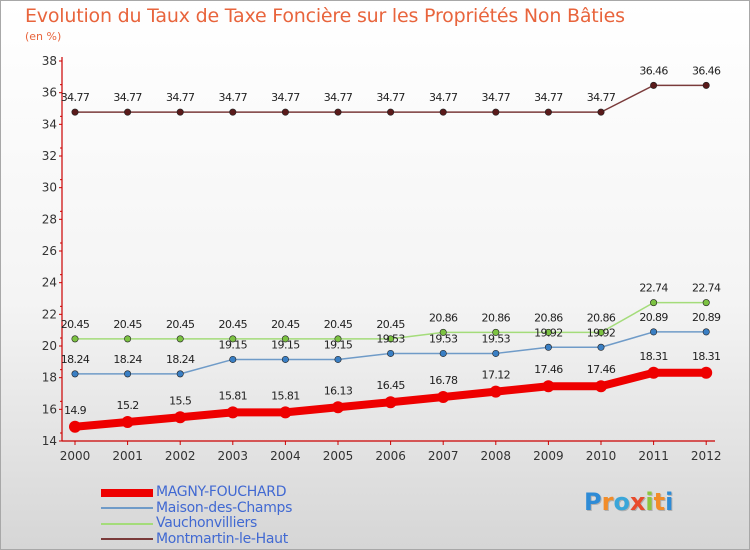 This screenshot has width=750, height=550. What do you see at coordinates (266, 493) in the screenshot?
I see `legend-item: MAGNY-FOUCHARD` at bounding box center [266, 493].